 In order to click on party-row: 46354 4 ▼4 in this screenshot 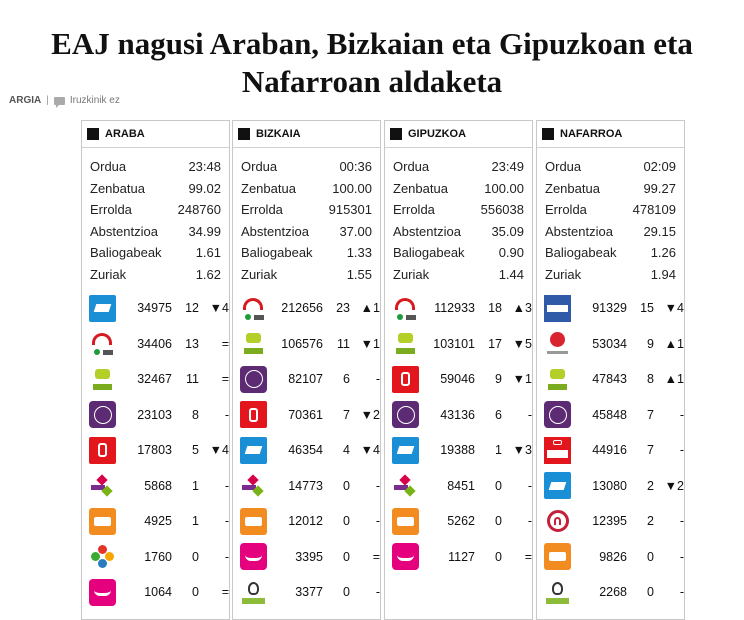, I will do `click(306, 451)`.